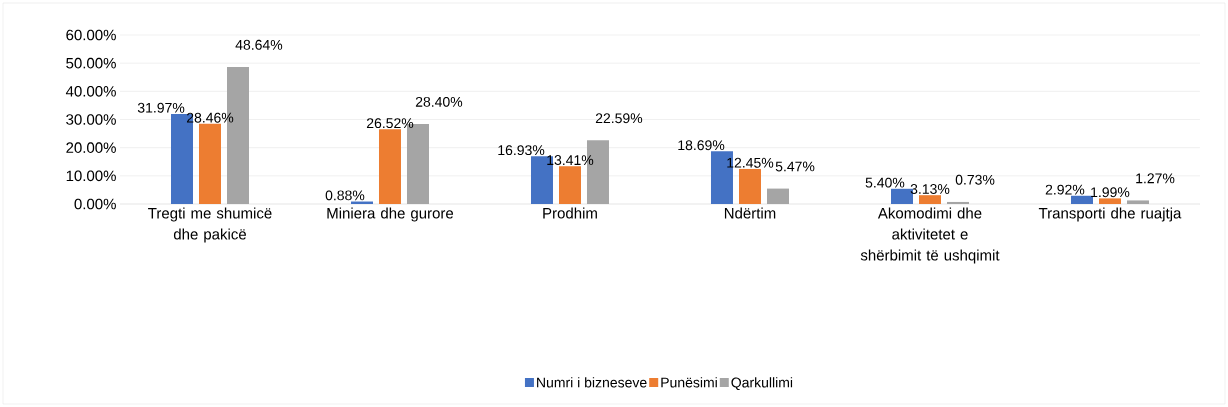 Image resolution: width=1228 pixels, height=407 pixels. What do you see at coordinates (570, 213) in the screenshot?
I see `x-tick-label: Prodhim` at bounding box center [570, 213].